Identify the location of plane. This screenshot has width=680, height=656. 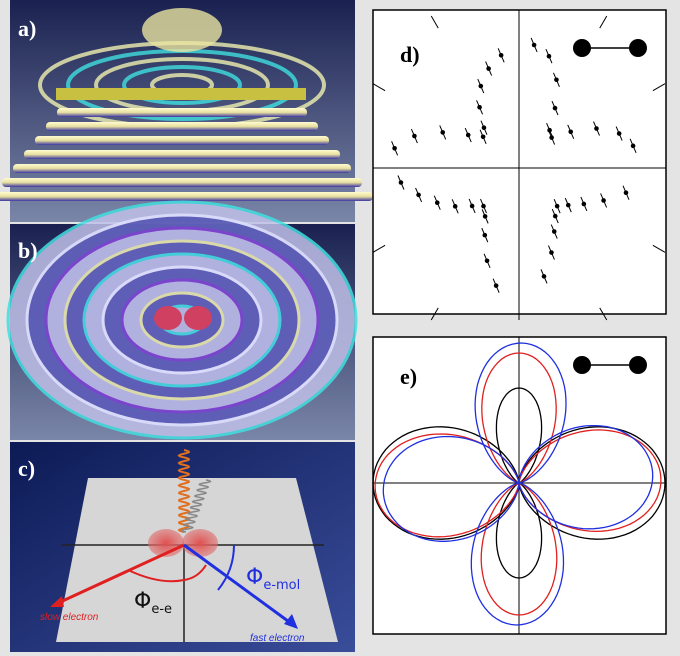
(197, 560).